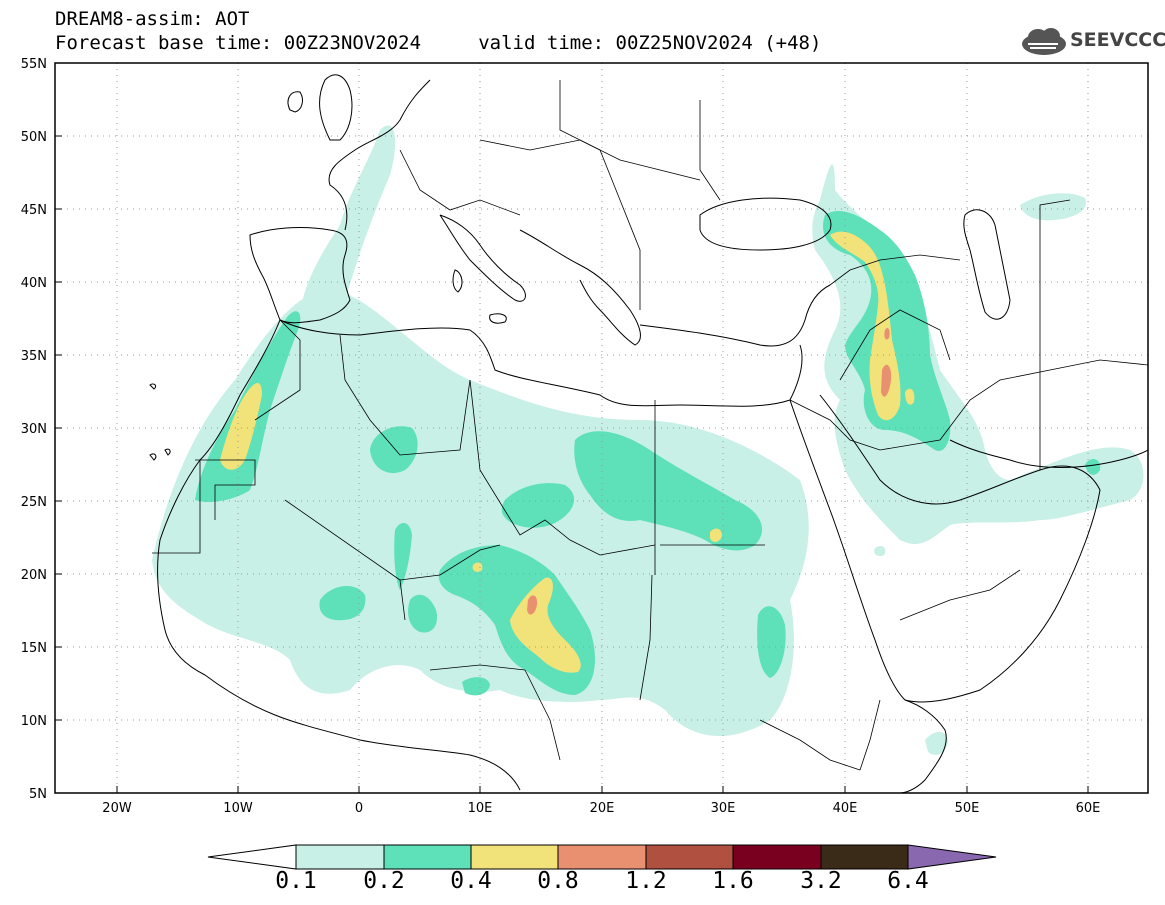  I want to click on colorbar-tick-label: 0.8, so click(558, 881).